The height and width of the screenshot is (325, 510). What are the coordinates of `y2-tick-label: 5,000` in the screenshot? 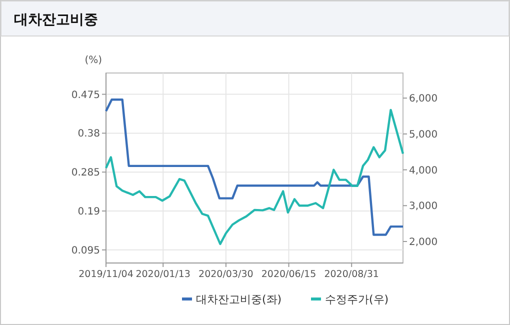 It's located at (423, 134).